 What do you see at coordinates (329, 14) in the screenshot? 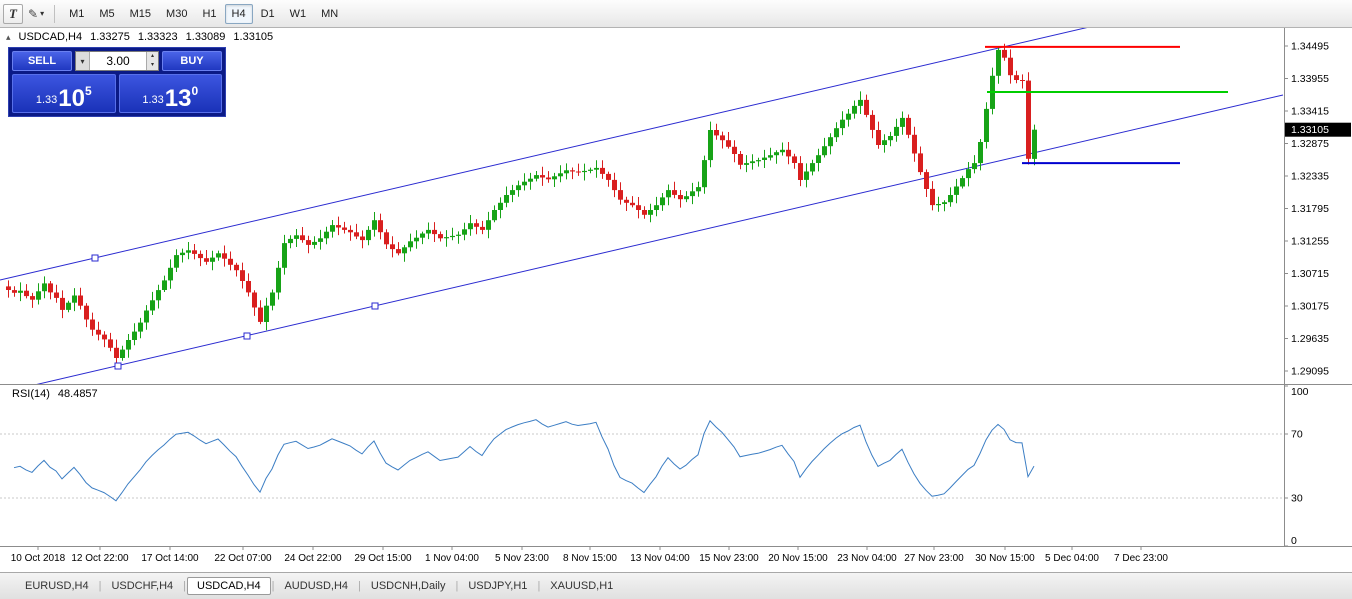
I see `timeframe-button-mn: MN` at bounding box center [329, 14].